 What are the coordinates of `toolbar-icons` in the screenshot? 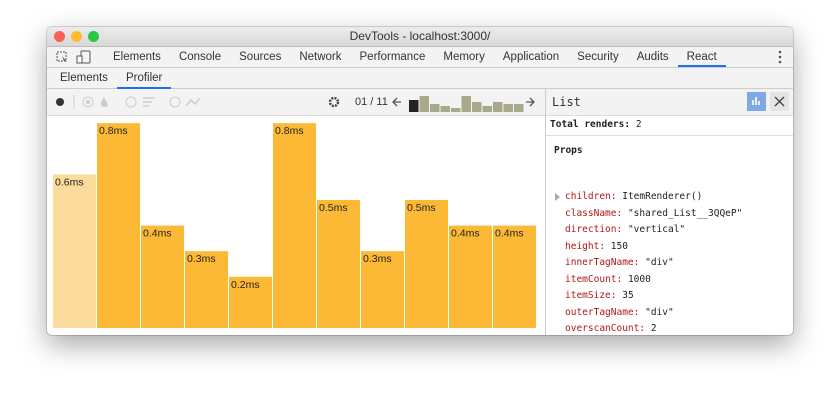 It's located at (198, 102).